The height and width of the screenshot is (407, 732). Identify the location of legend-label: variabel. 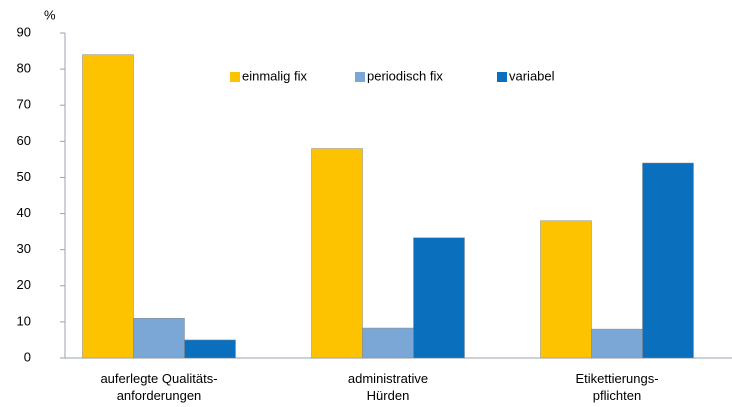
(532, 75).